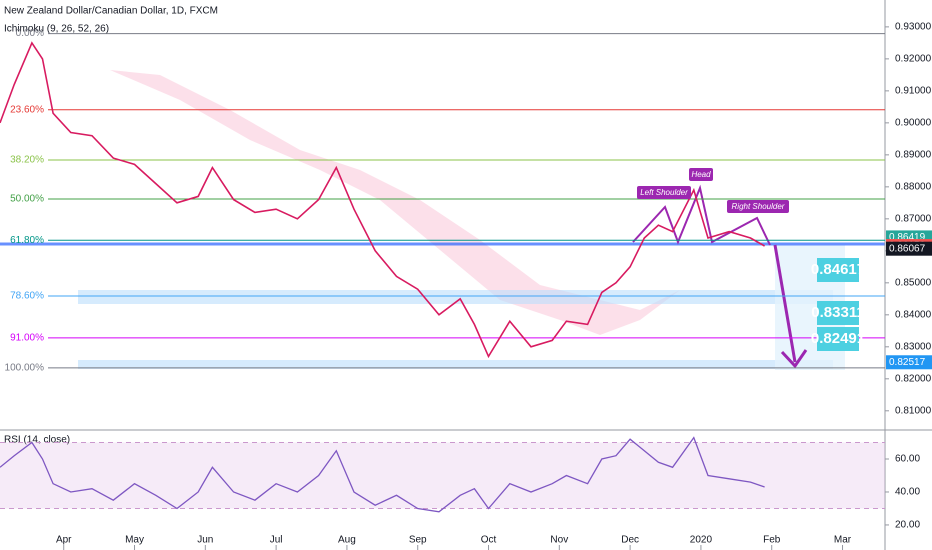 The width and height of the screenshot is (932, 550). Describe the element at coordinates (907, 237) in the screenshot. I see `price-label: 0.86419` at that location.